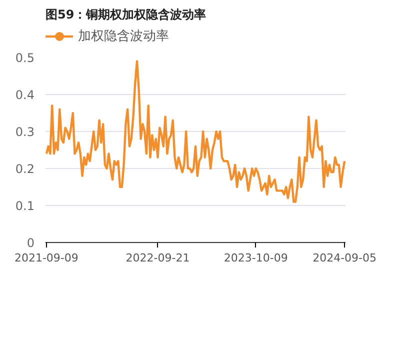 The height and width of the screenshot is (337, 393). Describe the element at coordinates (126, 15) in the screenshot. I see `chart-title: 图59：铜期权加权隐含波动率` at that location.